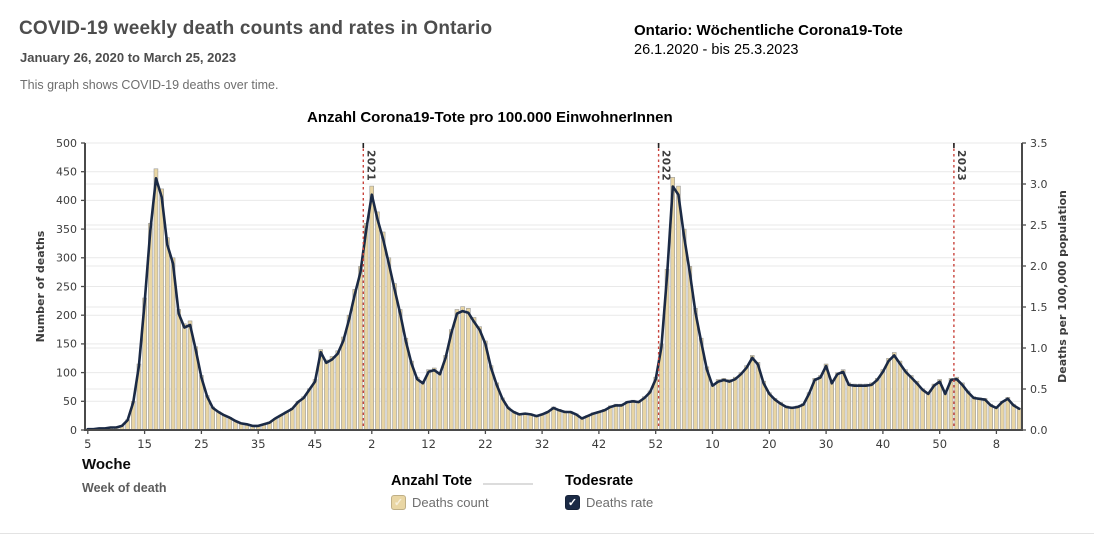 This screenshot has width=1094, height=534. What do you see at coordinates (66, 315) in the screenshot?
I see `svg-text: 200` at bounding box center [66, 315].